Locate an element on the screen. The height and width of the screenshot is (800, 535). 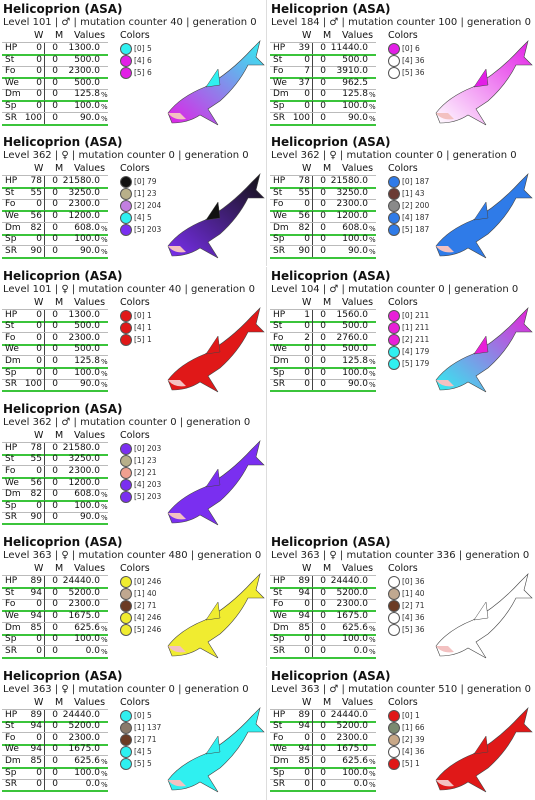
header-colors: Colors is located at coordinates (135, 435).